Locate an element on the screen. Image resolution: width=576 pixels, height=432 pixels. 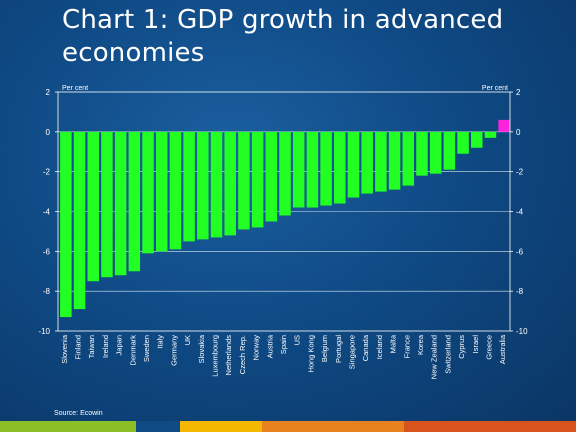
bar-japan is located at coordinates (120, 203).